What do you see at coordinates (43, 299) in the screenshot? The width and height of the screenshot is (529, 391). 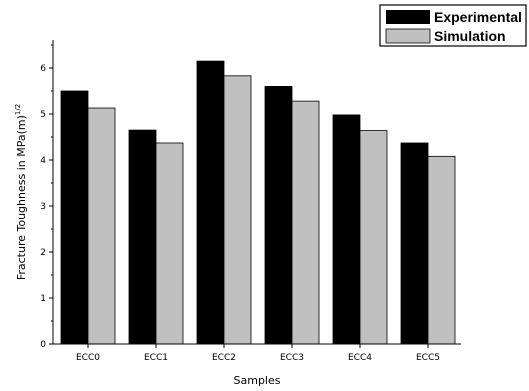 I see `y-tick-label: 1` at bounding box center [43, 299].